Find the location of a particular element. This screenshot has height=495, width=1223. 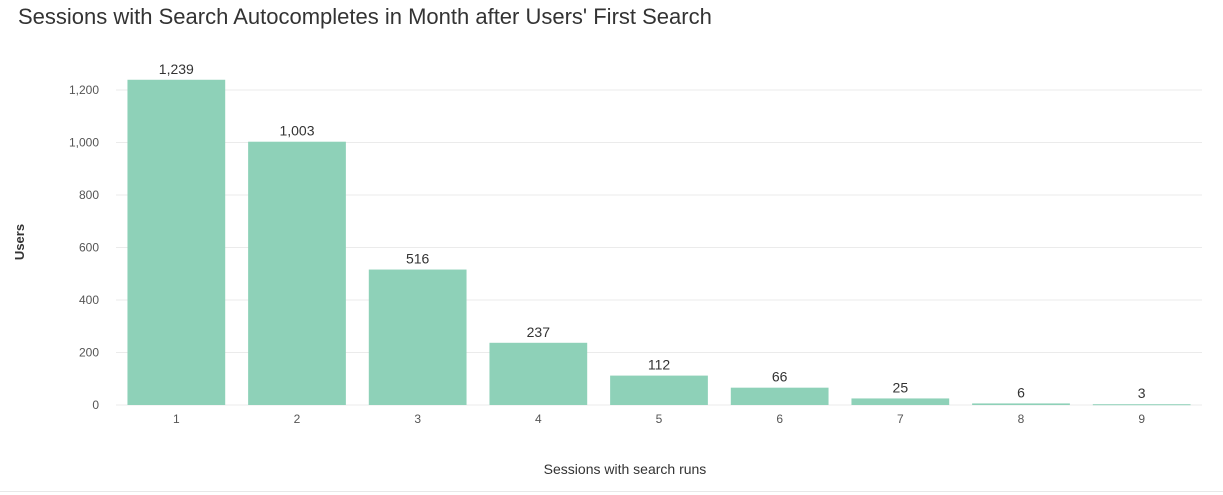

bar-value-label: 1,239 is located at coordinates (176, 69).